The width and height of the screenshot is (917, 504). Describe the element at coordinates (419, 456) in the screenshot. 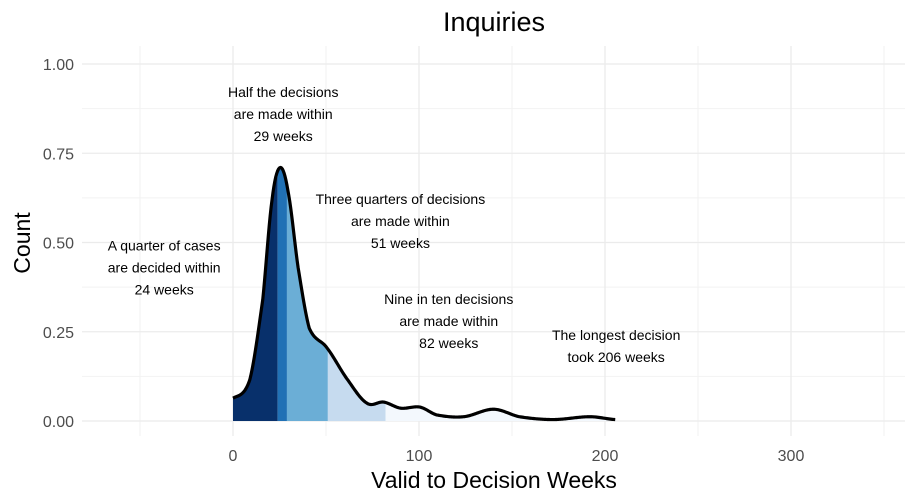

I see `x-tick-label: 100` at that location.